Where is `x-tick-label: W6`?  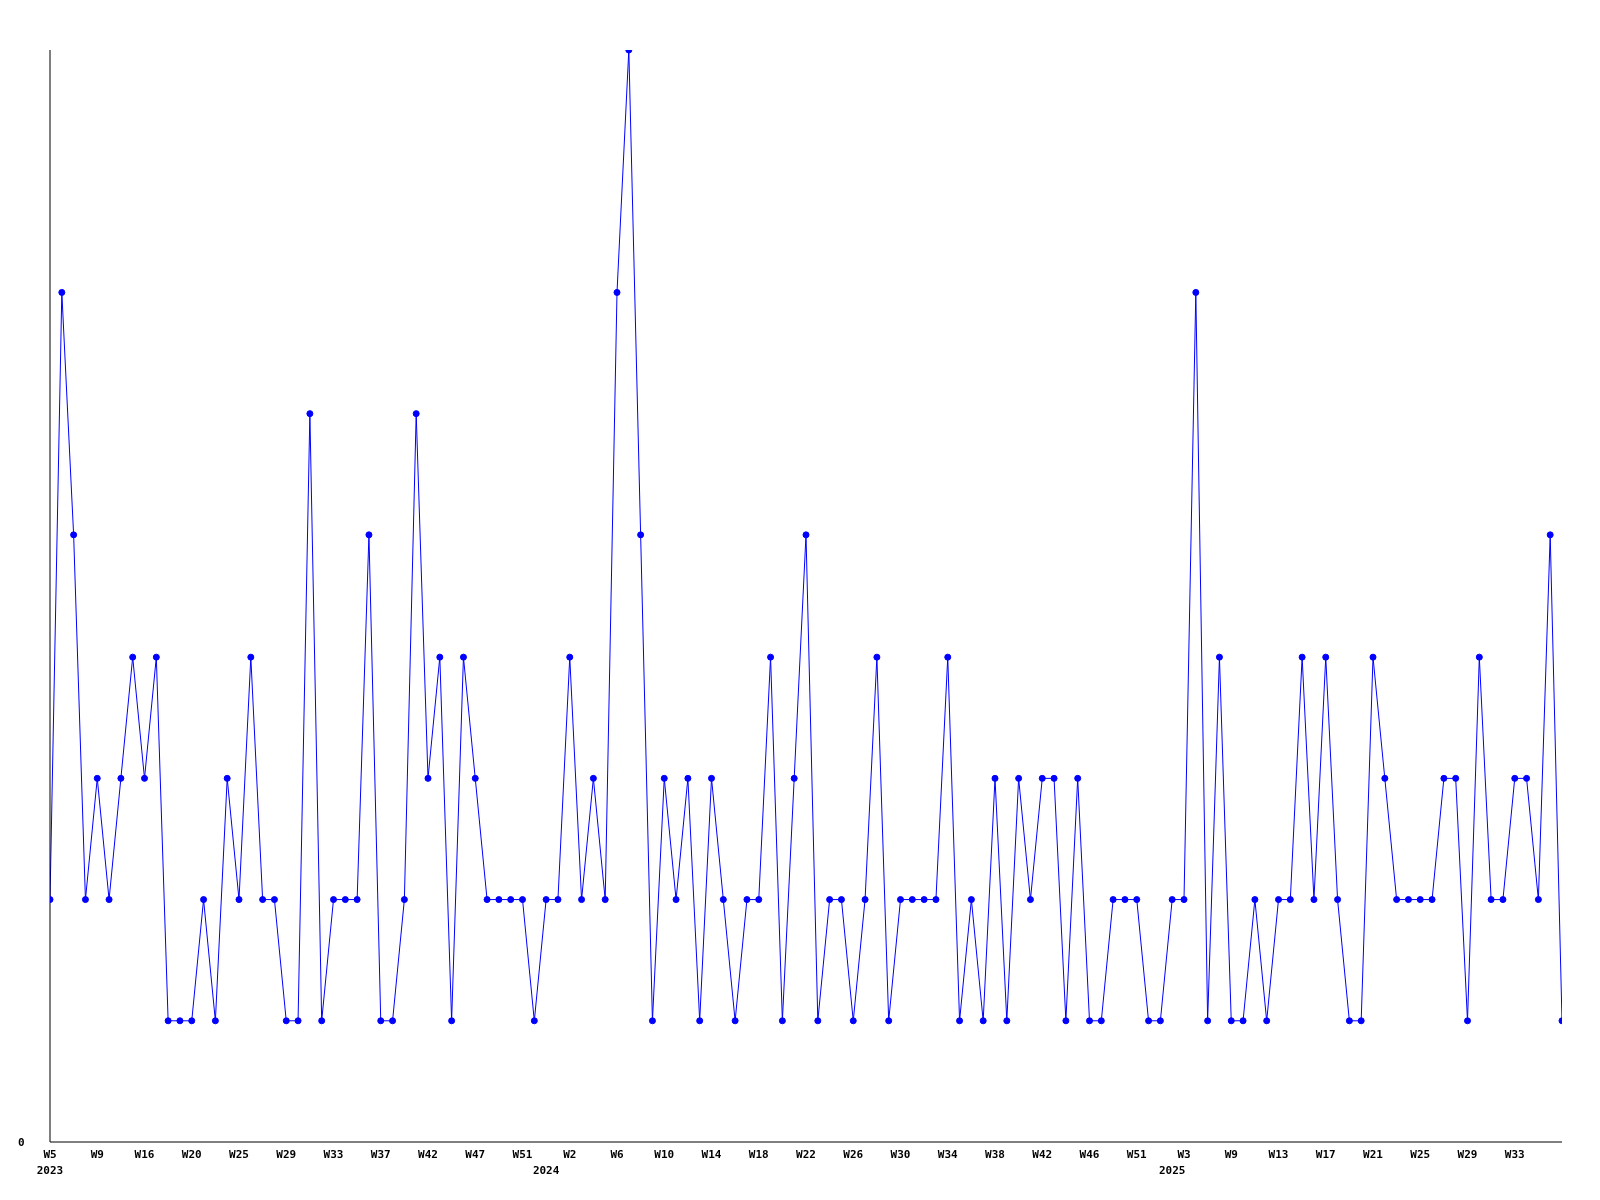
x-tick-label: W6 is located at coordinates (617, 1154).